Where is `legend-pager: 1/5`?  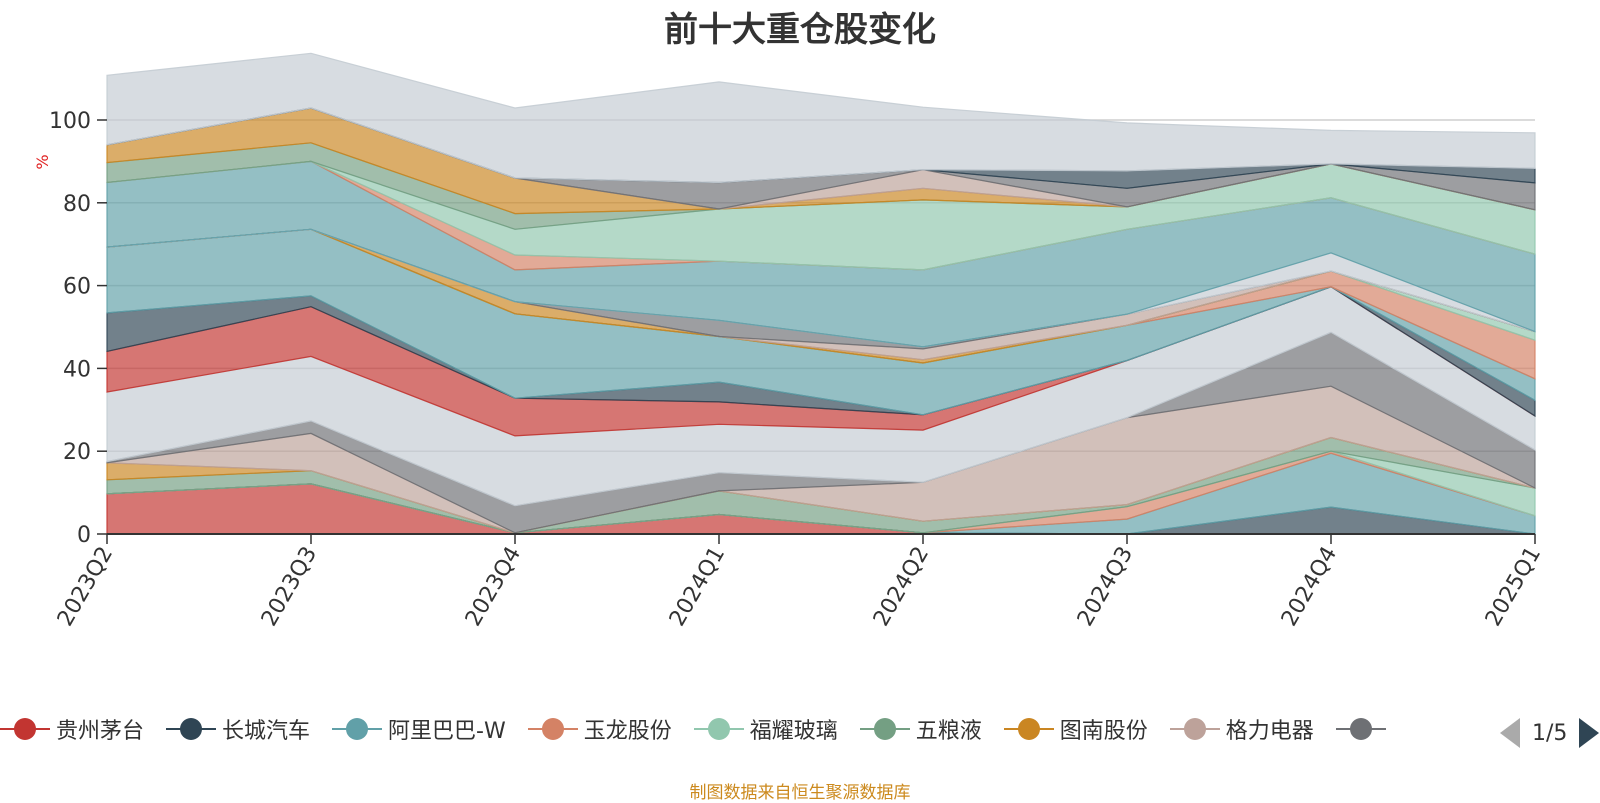 legend-pager: 1/5 is located at coordinates (1550, 733).